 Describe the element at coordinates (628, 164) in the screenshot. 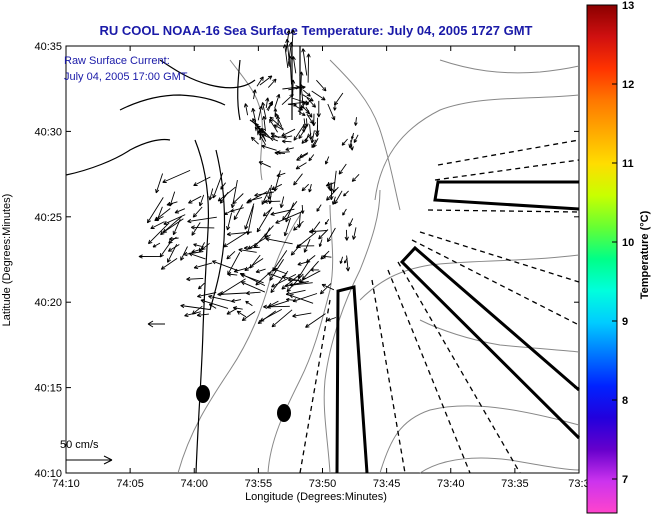

I see `colorbar-tick-label: 11` at that location.